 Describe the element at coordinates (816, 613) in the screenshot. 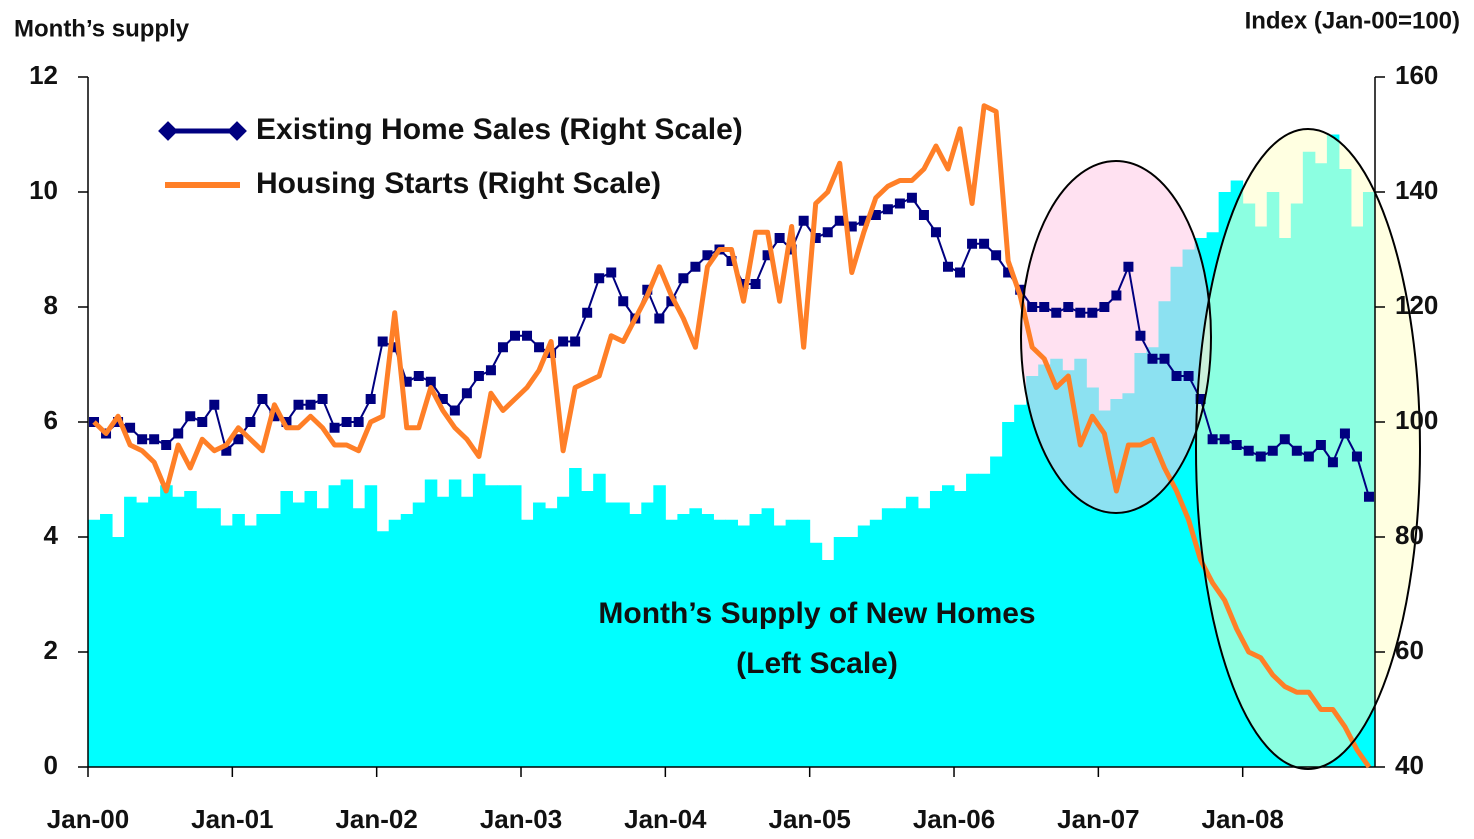

I see `bar-series-label: Month’s Supply of New Homes` at that location.